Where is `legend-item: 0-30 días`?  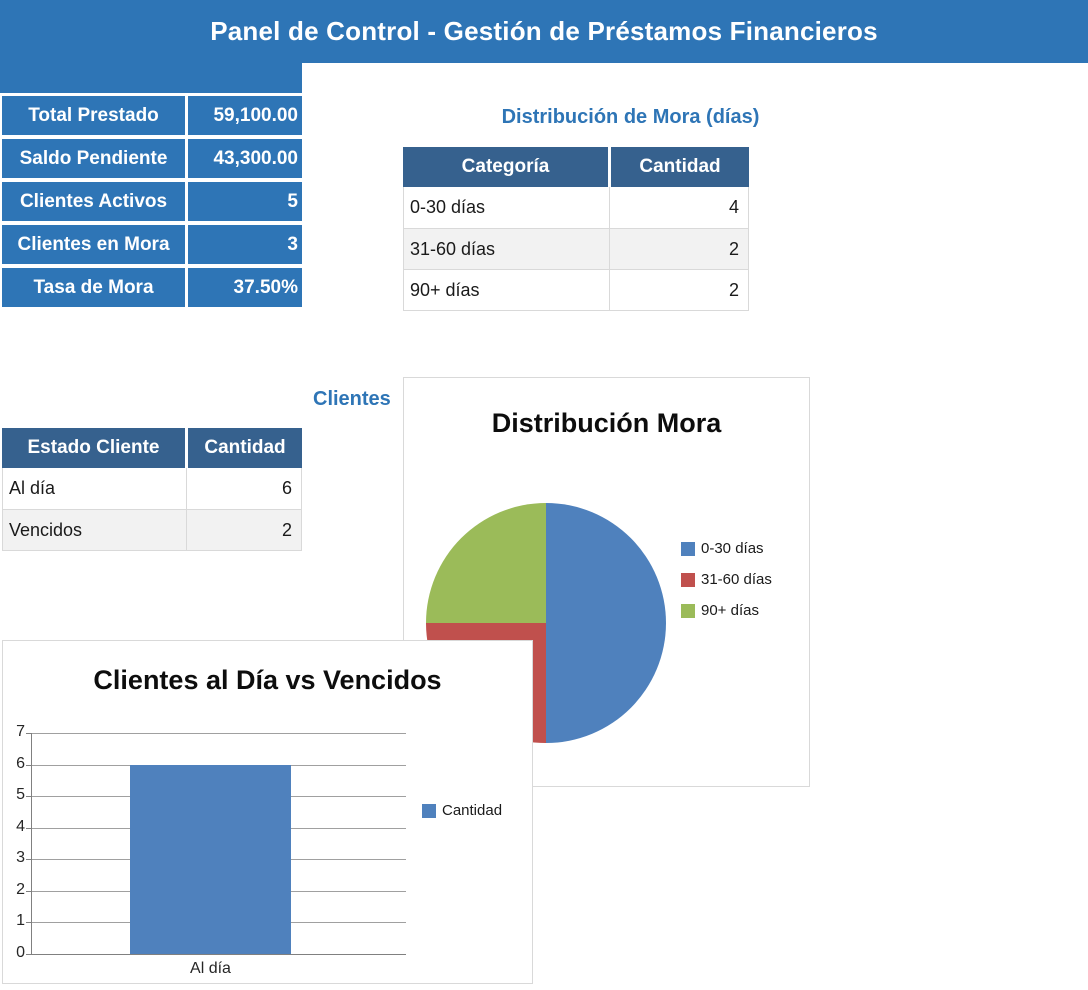
legend-item: 0-30 días is located at coordinates (722, 548).